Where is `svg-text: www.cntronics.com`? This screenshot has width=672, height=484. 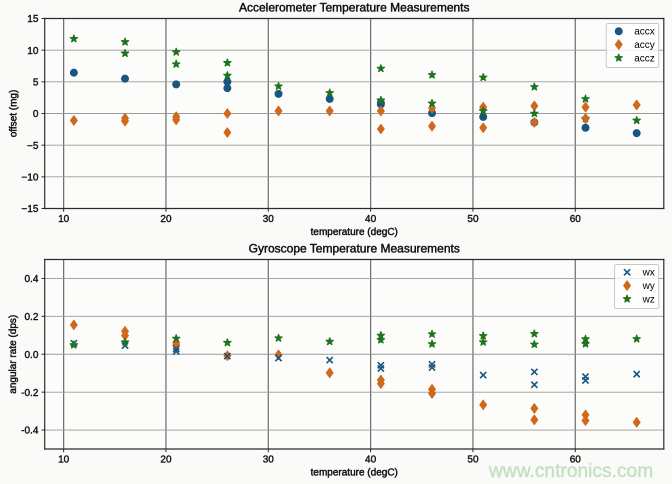
svg-text: www.cntronics.com is located at coordinates (570, 471).